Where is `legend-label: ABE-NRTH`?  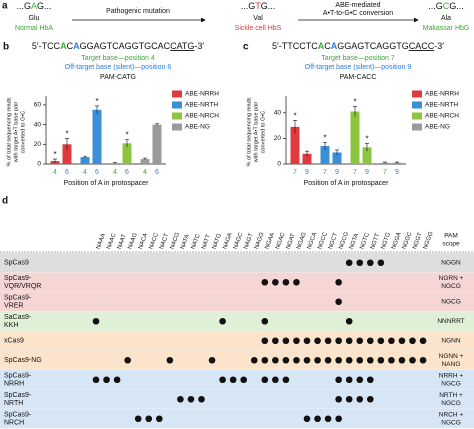 legend-label: ABE-NRTH is located at coordinates (441, 105).